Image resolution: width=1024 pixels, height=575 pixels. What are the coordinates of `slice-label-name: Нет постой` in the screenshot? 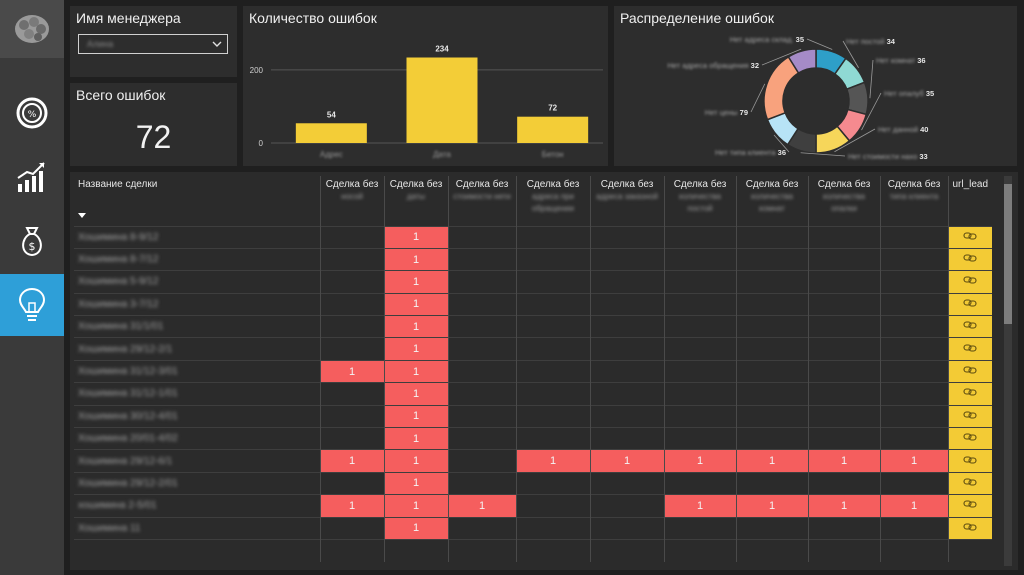 It's located at (866, 41).